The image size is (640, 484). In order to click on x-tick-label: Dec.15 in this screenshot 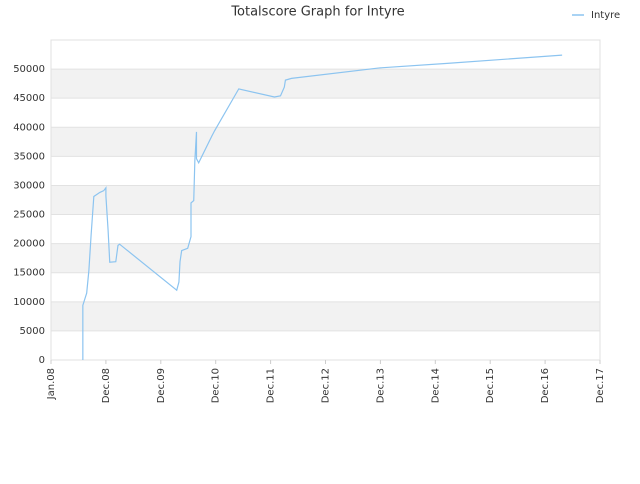, I will do `click(490, 385)`.